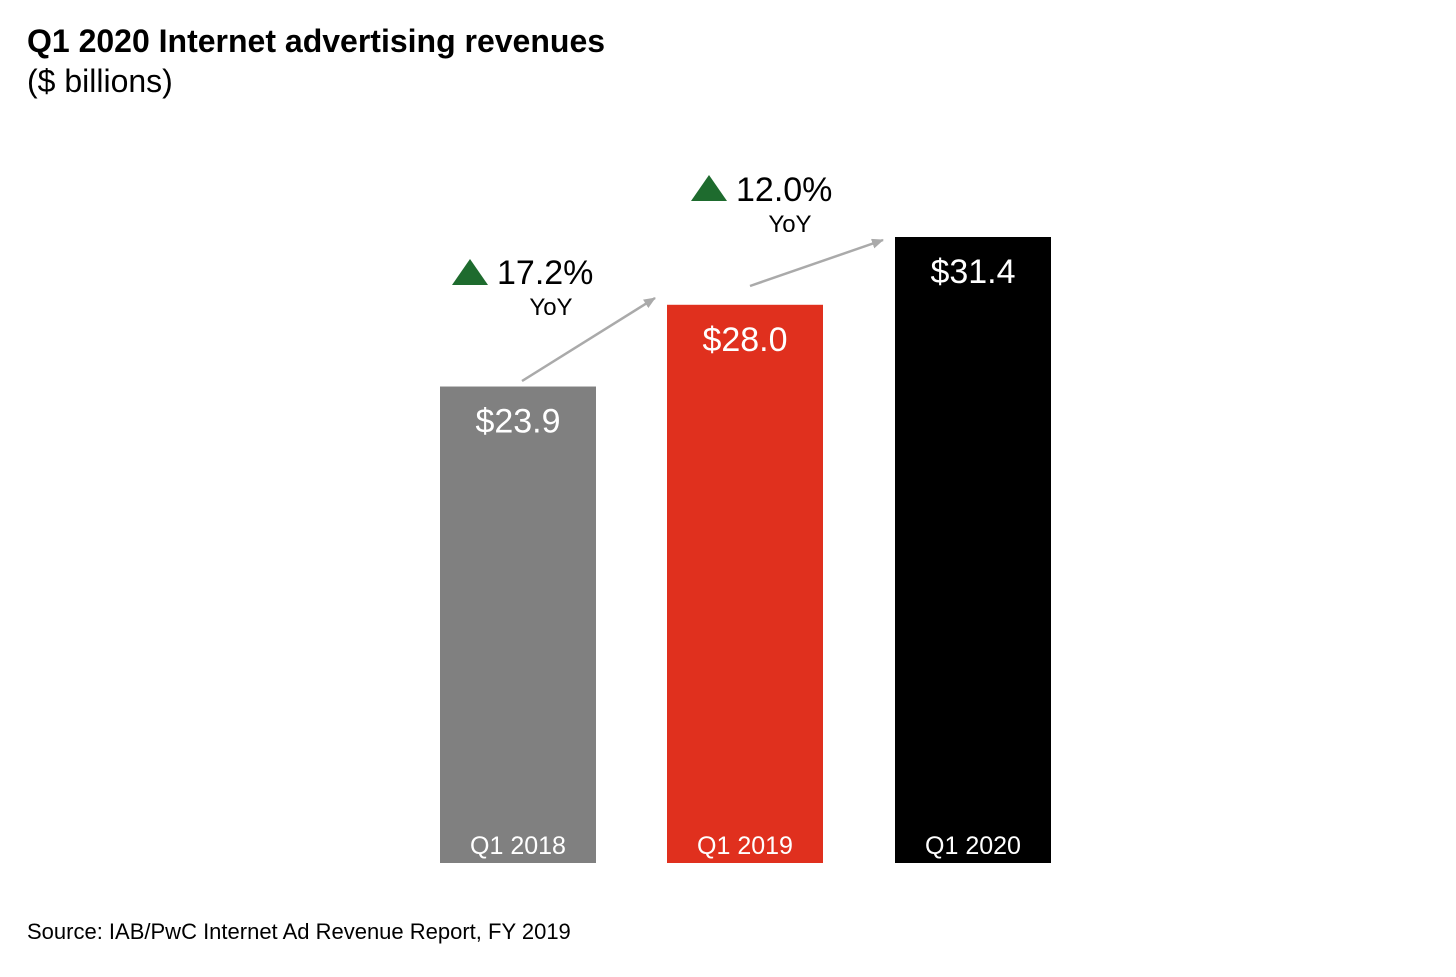 The width and height of the screenshot is (1456, 977). Describe the element at coordinates (100, 81) in the screenshot. I see `chart-subtitle: ($ billions)` at that location.